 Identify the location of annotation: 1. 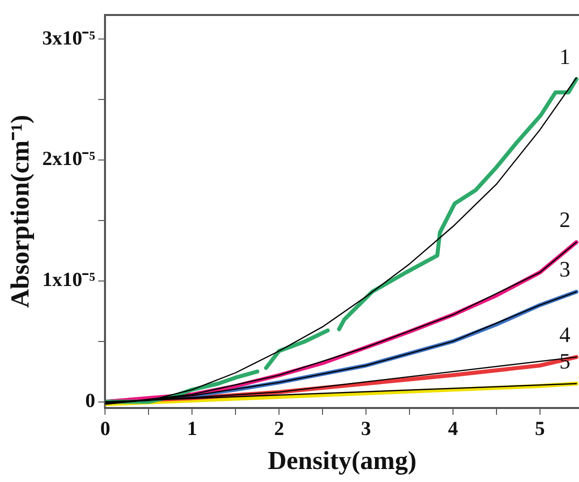
(564, 56).